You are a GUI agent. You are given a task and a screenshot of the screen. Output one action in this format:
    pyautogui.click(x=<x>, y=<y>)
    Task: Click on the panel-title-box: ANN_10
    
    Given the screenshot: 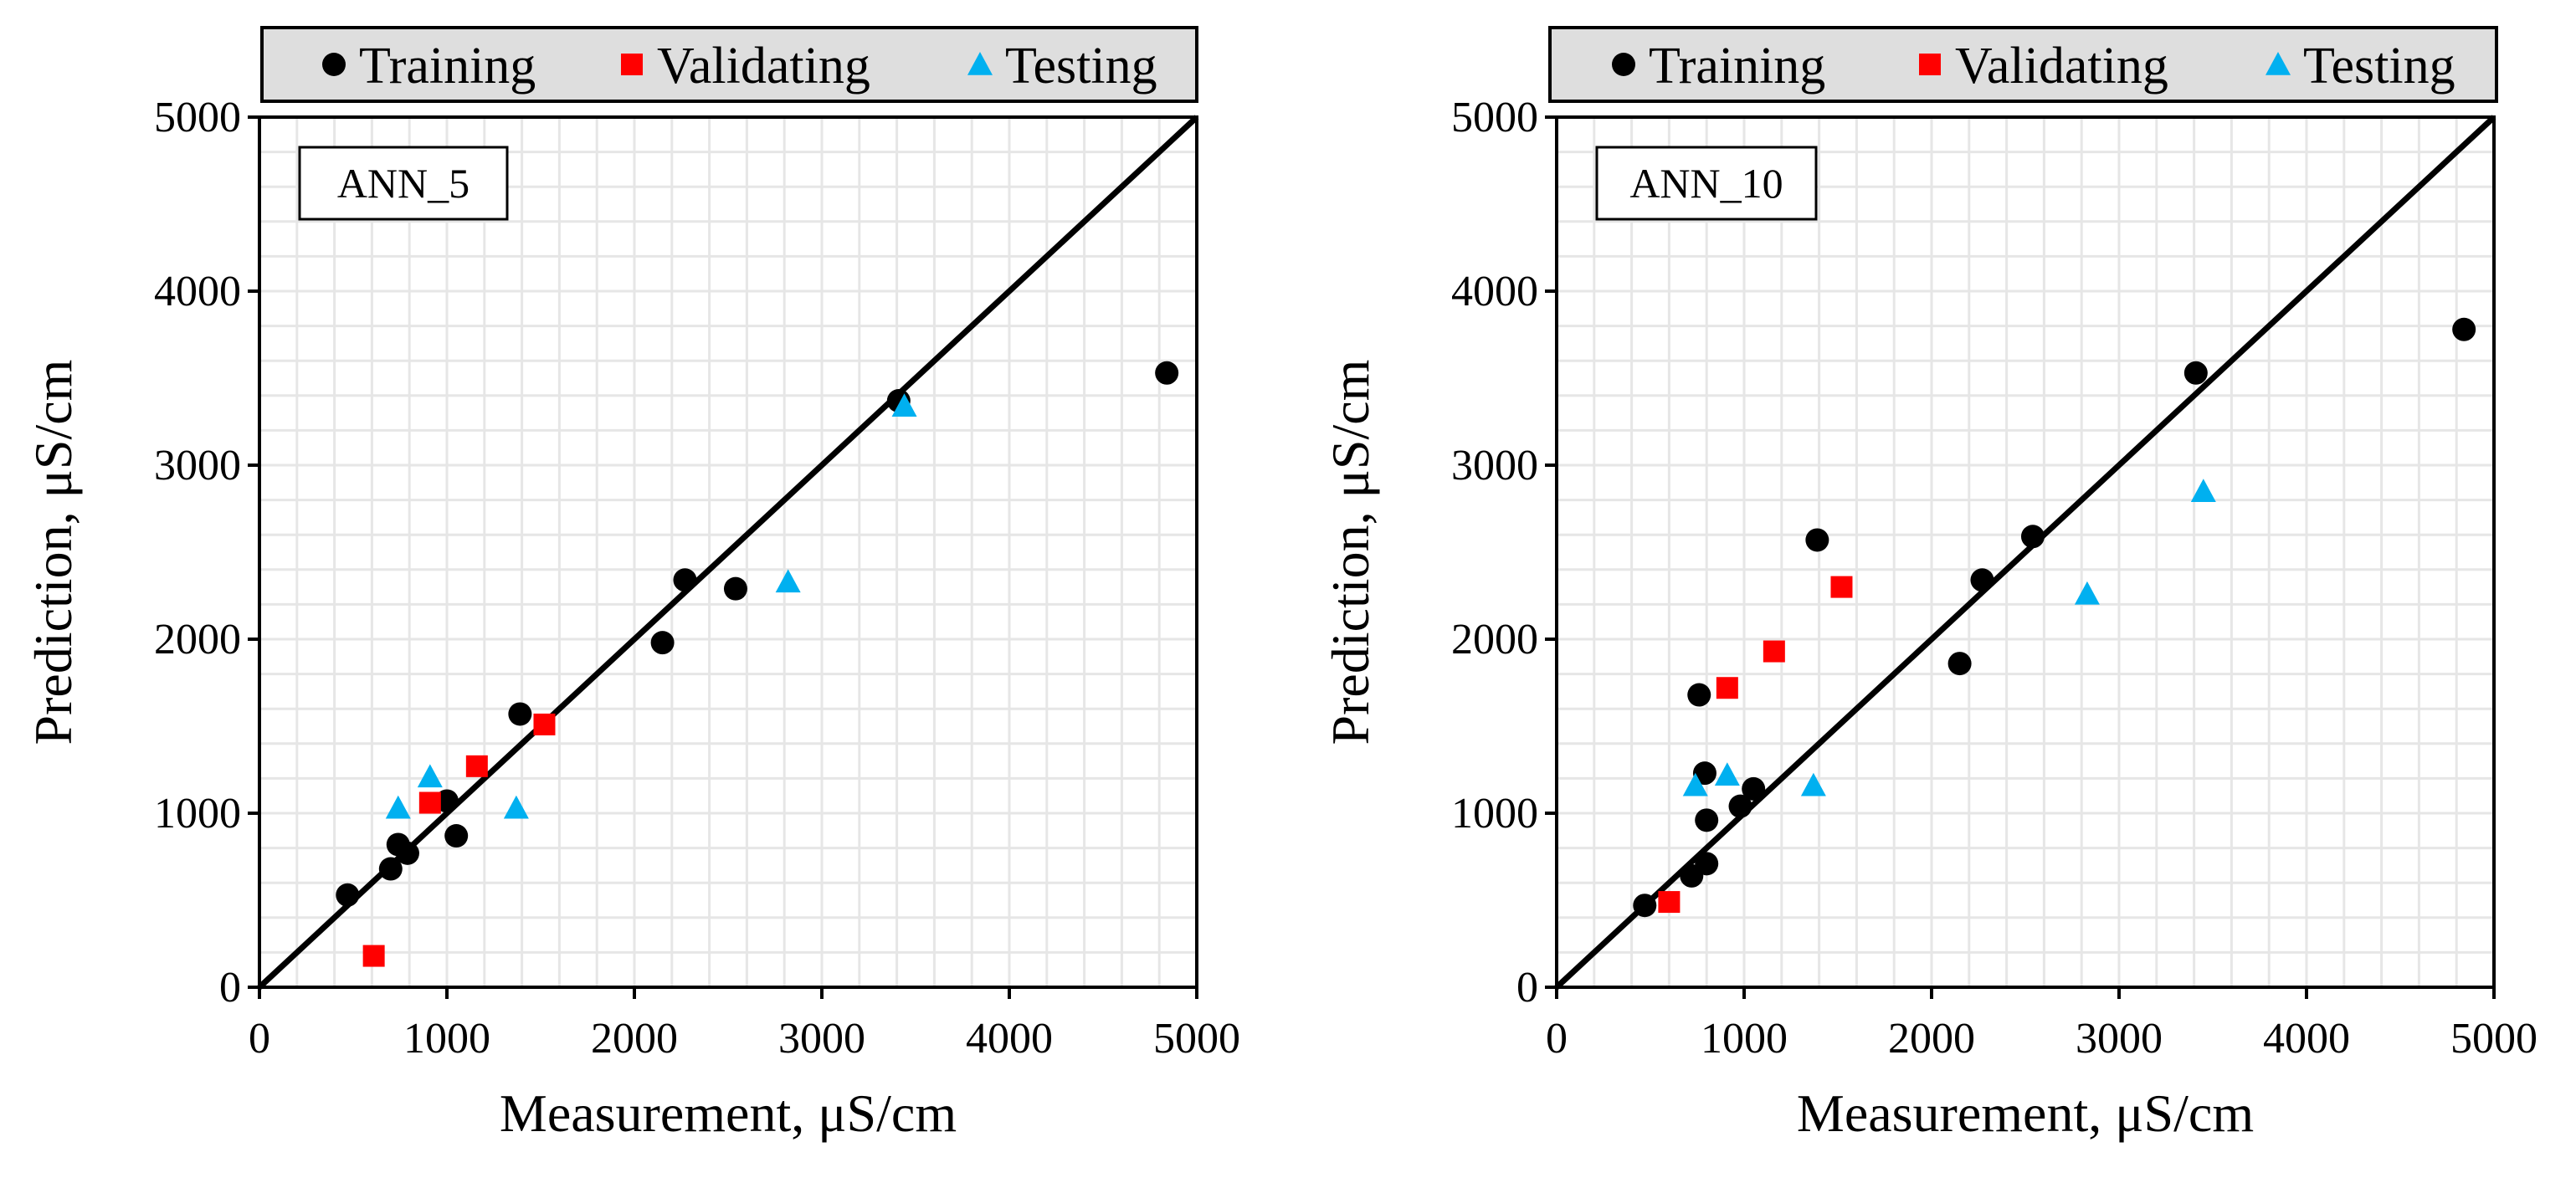 What is the action you would take?
    pyautogui.click(x=1706, y=183)
    